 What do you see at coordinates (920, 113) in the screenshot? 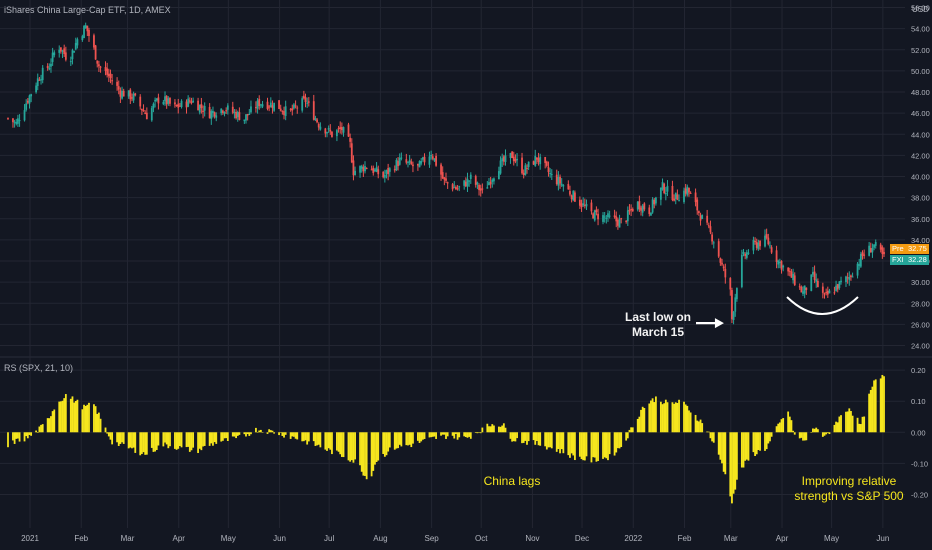
I see `price-y-tick-label: 46.00` at bounding box center [920, 113].